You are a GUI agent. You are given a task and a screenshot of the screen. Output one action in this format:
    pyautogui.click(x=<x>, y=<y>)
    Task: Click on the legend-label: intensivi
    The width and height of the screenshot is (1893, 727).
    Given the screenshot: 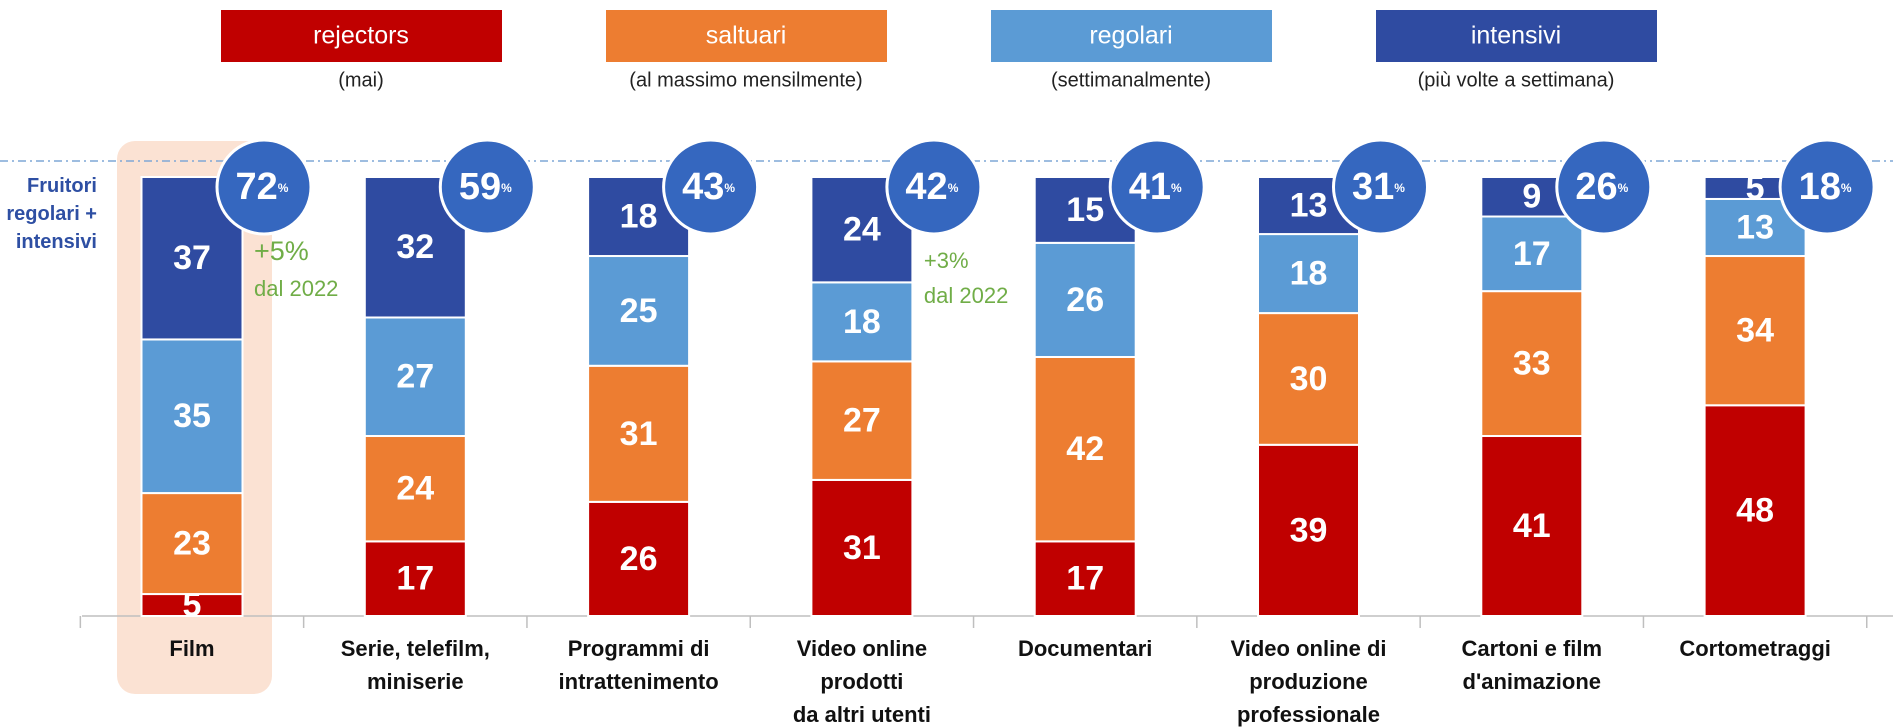 What is the action you would take?
    pyautogui.click(x=1516, y=36)
    